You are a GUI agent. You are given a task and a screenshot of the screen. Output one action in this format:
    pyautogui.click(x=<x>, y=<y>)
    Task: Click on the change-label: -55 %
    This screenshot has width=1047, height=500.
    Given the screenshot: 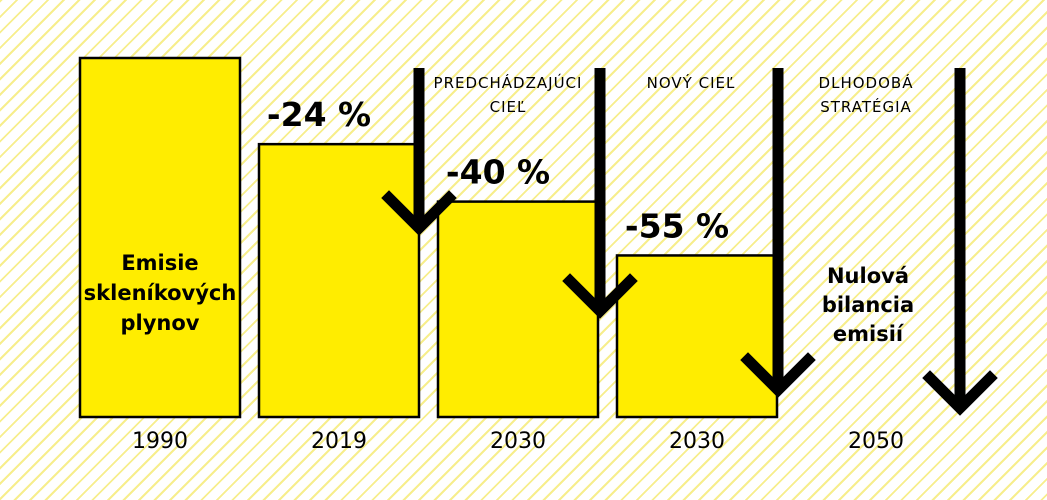 What is the action you would take?
    pyautogui.click(x=677, y=225)
    